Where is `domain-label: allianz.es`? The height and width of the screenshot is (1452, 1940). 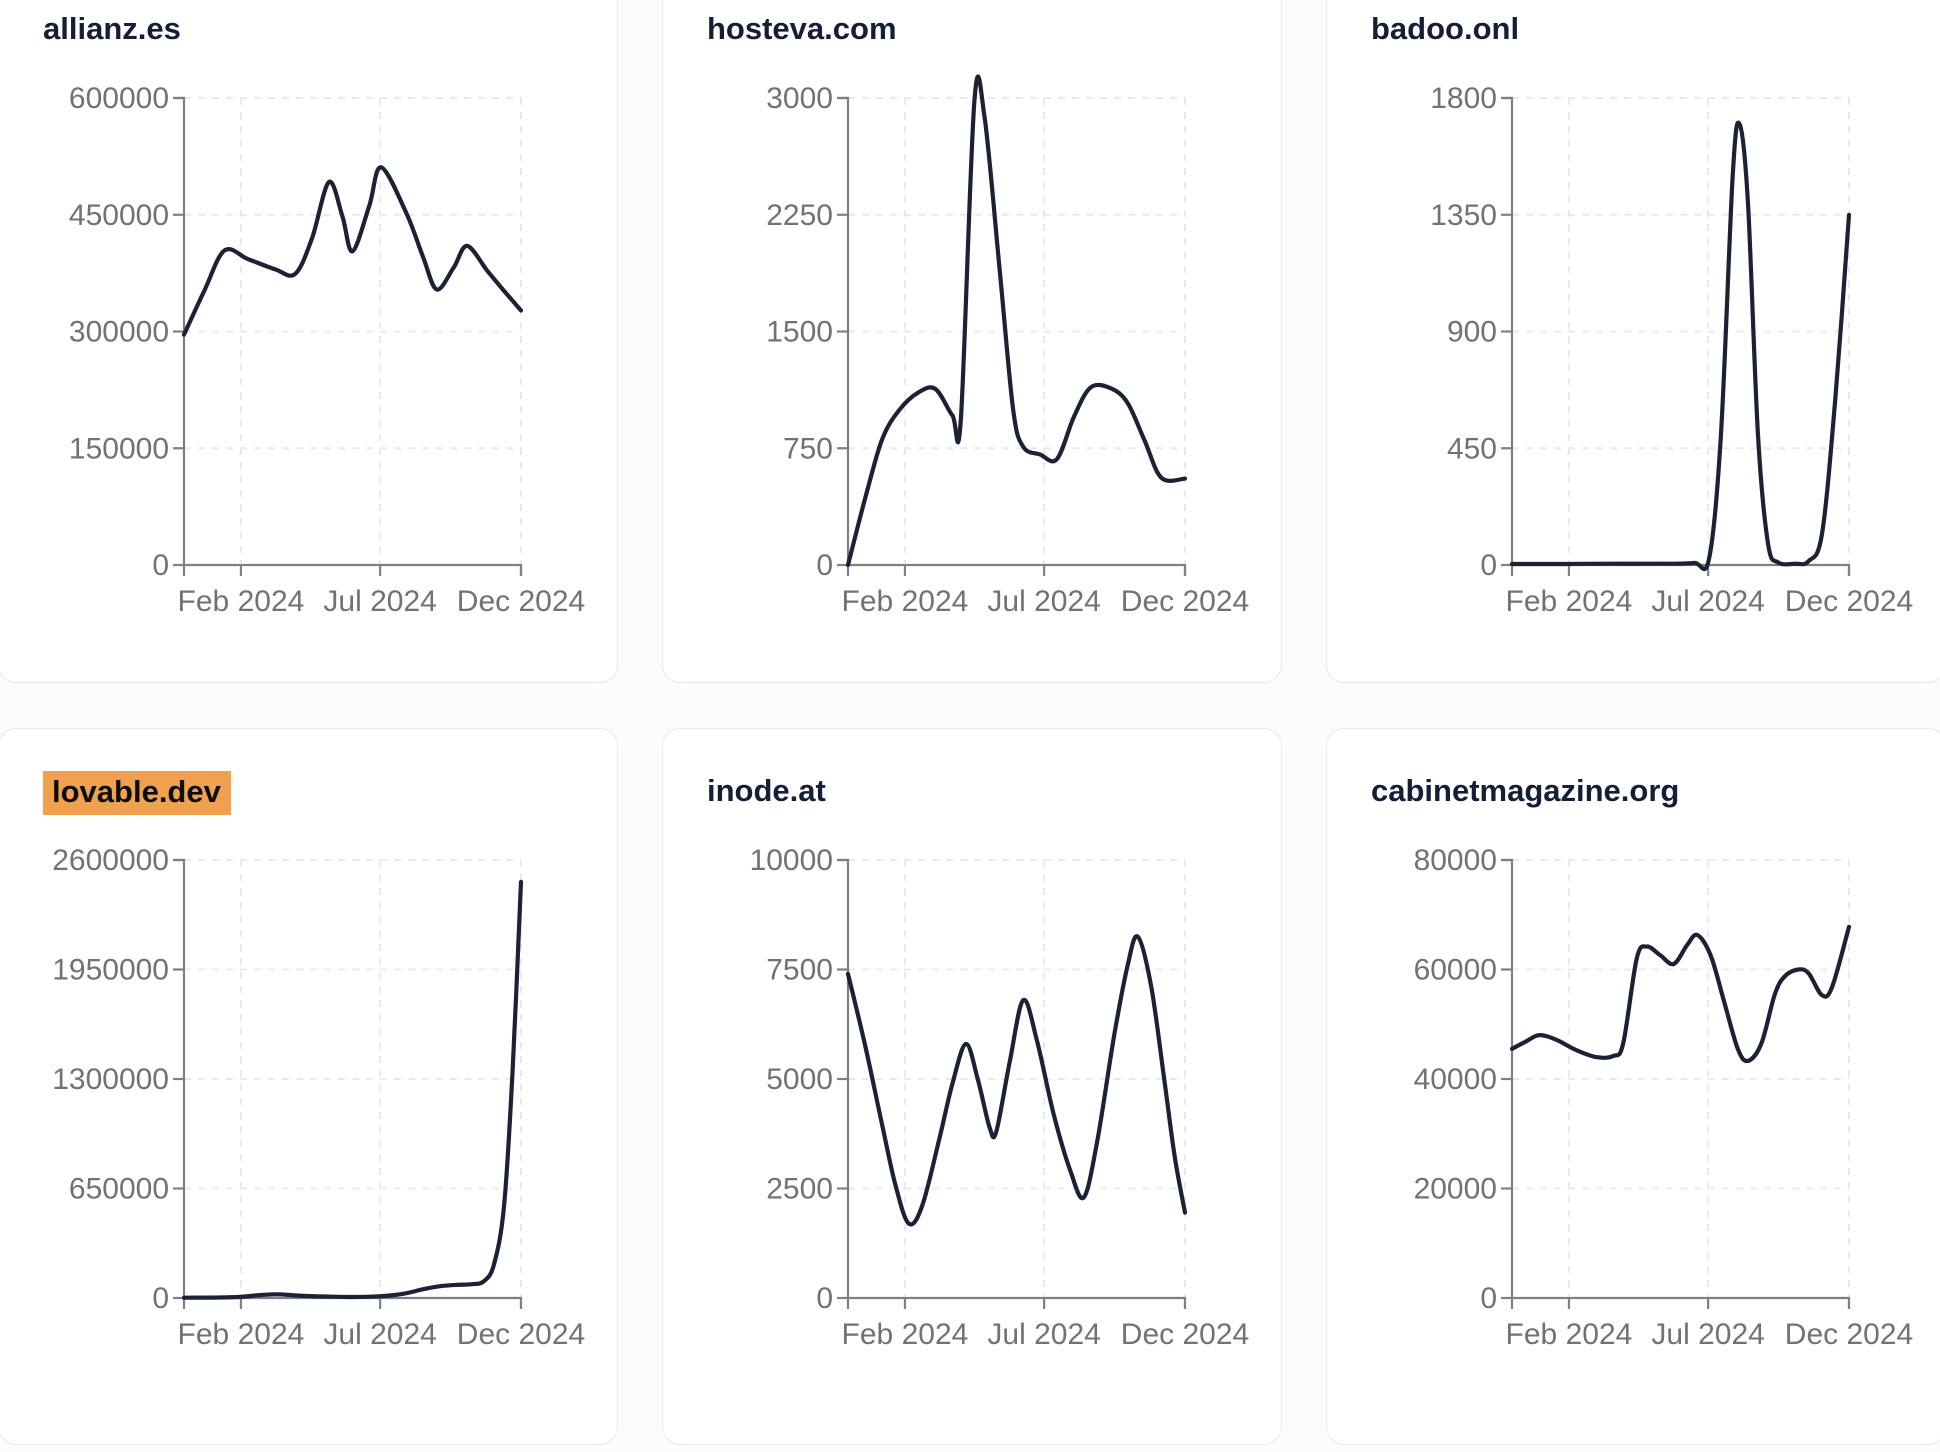
domain-label: allianz.es is located at coordinates (112, 28).